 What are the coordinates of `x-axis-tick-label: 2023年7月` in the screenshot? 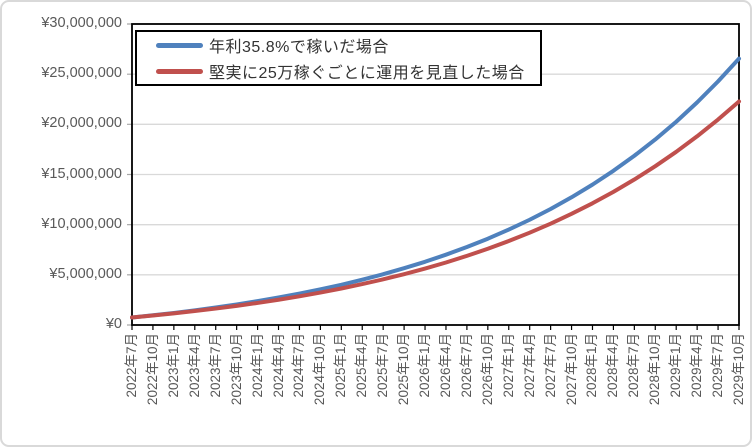 It's located at (215, 365).